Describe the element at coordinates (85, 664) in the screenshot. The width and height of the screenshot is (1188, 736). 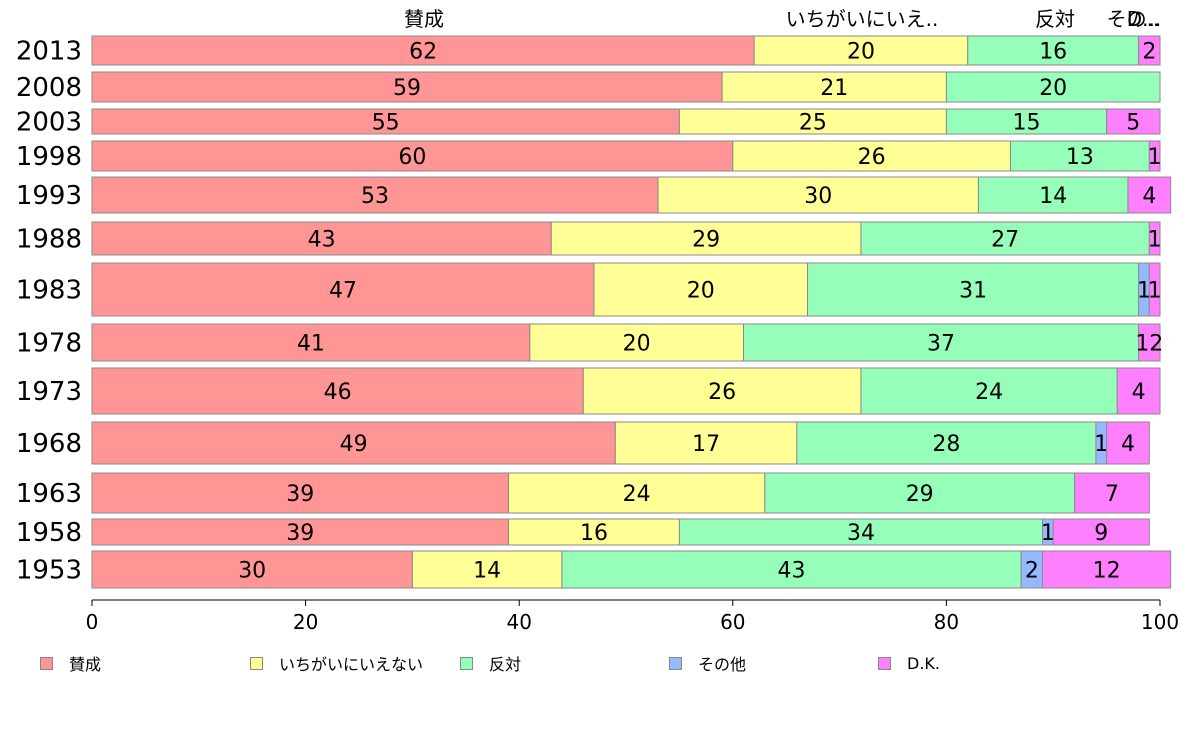
I see `legend-label: 賛成` at that location.